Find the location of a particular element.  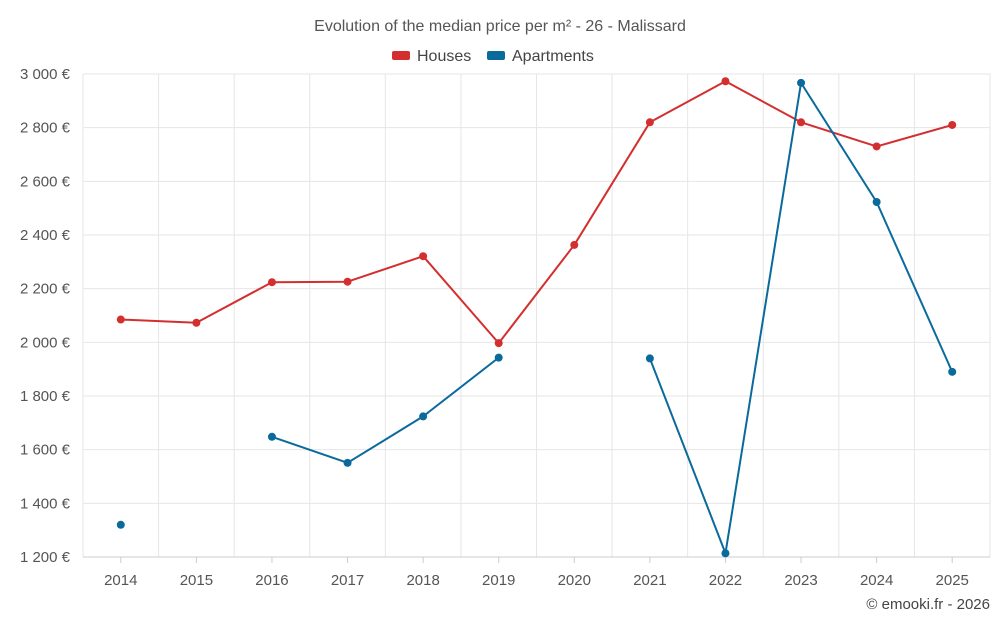

y-tick-label: 1 800 € is located at coordinates (45, 396).